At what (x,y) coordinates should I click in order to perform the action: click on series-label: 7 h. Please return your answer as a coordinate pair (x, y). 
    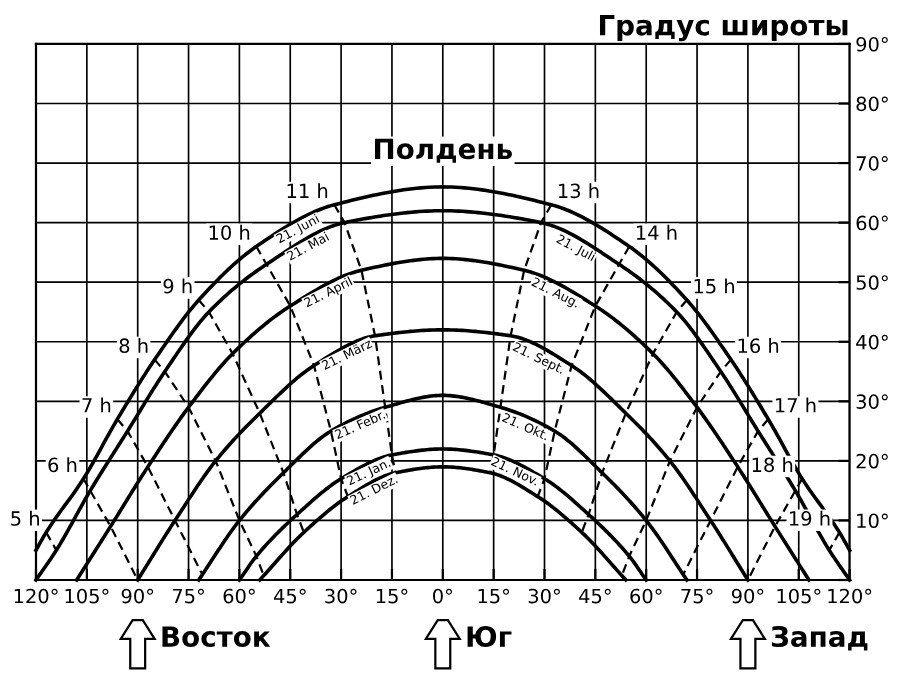
    Looking at the image, I should click on (96, 405).